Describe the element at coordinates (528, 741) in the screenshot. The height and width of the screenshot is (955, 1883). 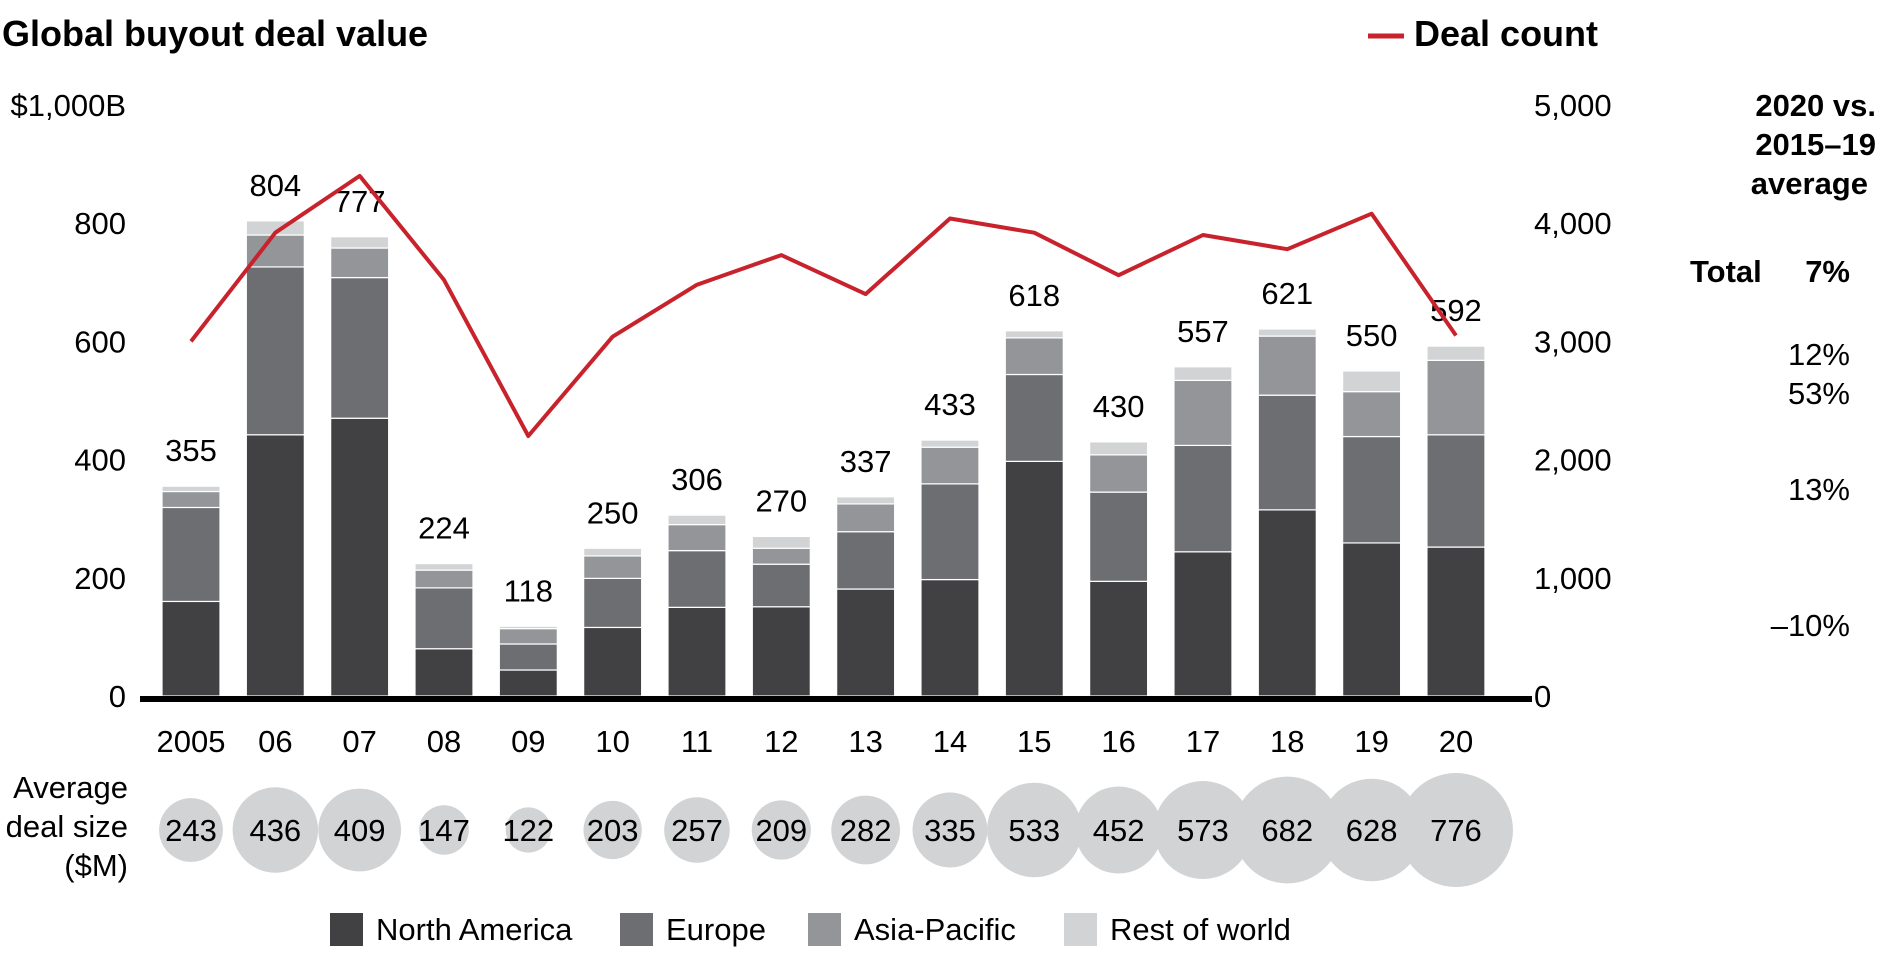
I see `x-tick-label: 09` at that location.